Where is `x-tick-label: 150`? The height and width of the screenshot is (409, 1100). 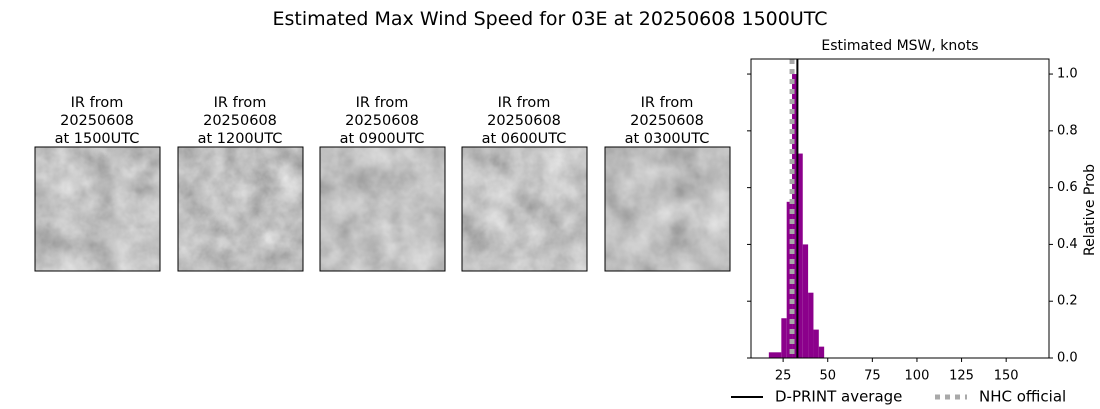 x-tick-label: 150 is located at coordinates (1006, 376).